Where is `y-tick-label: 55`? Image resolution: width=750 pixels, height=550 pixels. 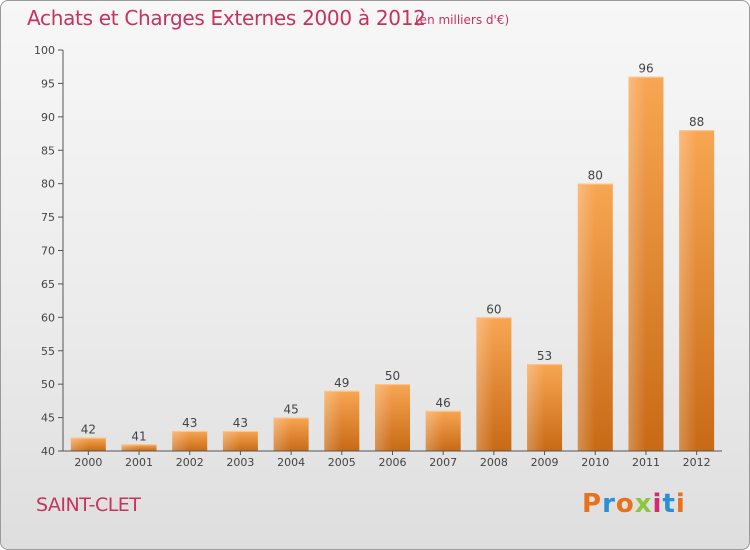 y-tick-label: 55 is located at coordinates (48, 351).